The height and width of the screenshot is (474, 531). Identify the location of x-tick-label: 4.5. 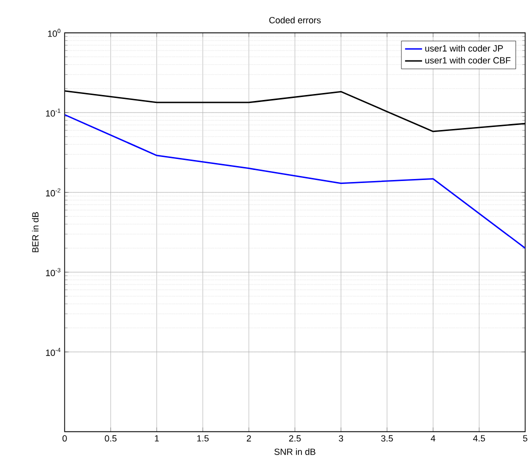
(479, 438).